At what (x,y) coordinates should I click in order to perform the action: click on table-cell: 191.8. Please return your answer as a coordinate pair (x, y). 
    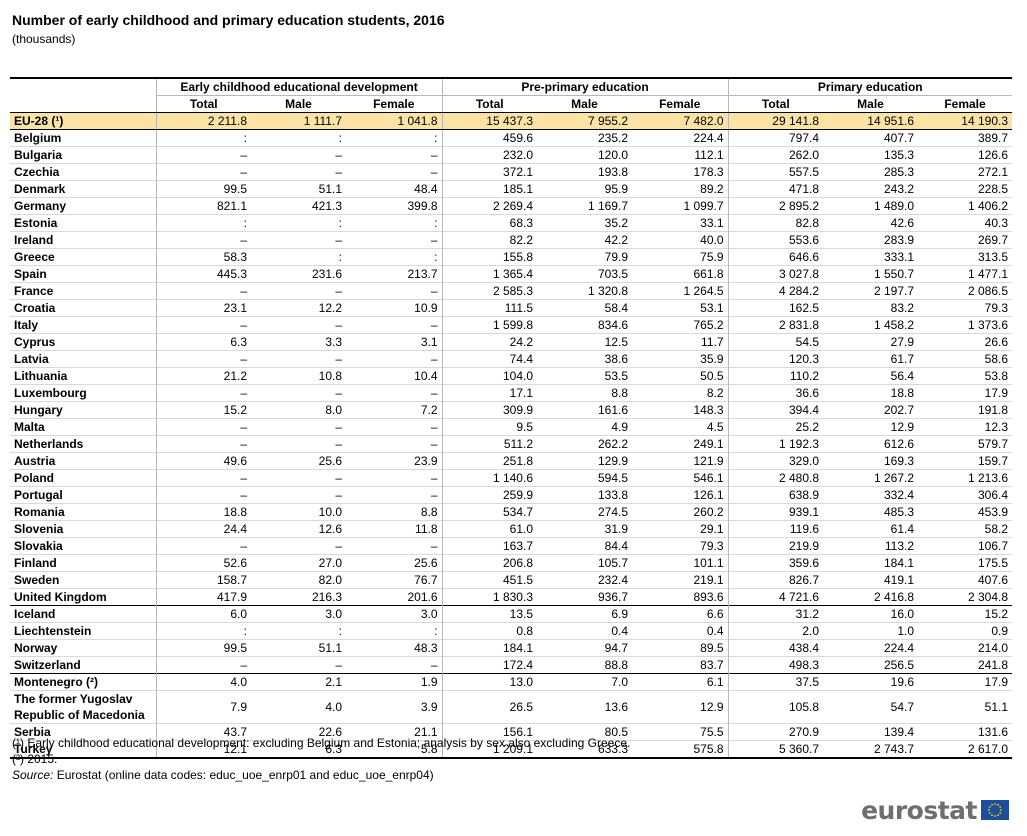
    Looking at the image, I should click on (993, 410).